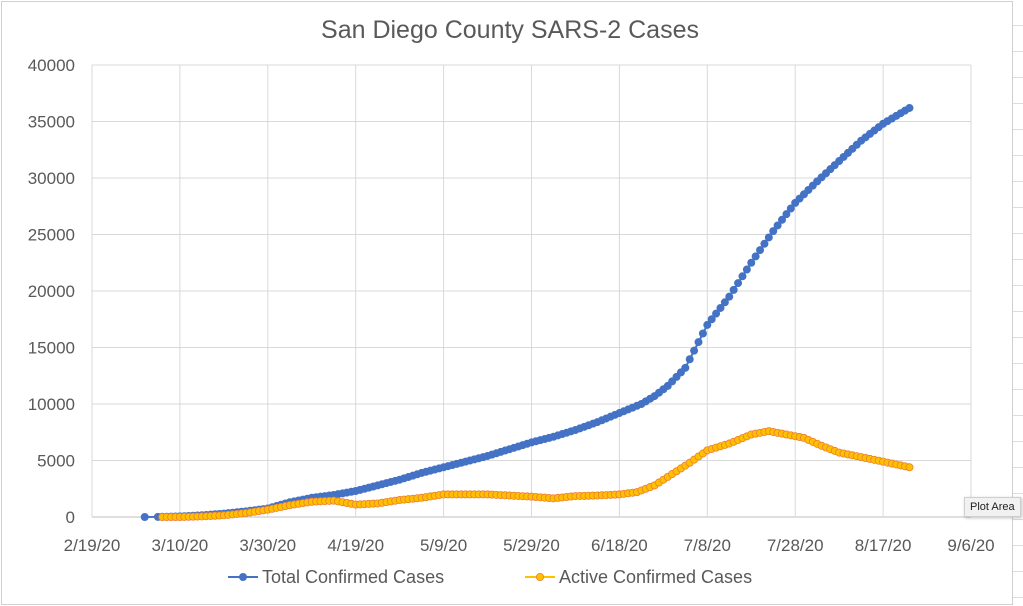 This screenshot has height=606, width=1023. Describe the element at coordinates (883, 545) in the screenshot. I see `x-tick-label: 8/17/20` at that location.